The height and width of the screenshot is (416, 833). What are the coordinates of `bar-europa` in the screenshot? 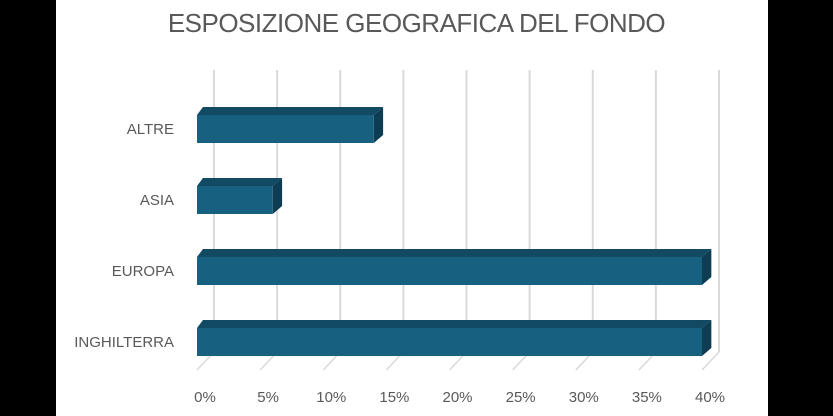 It's located at (454, 267).